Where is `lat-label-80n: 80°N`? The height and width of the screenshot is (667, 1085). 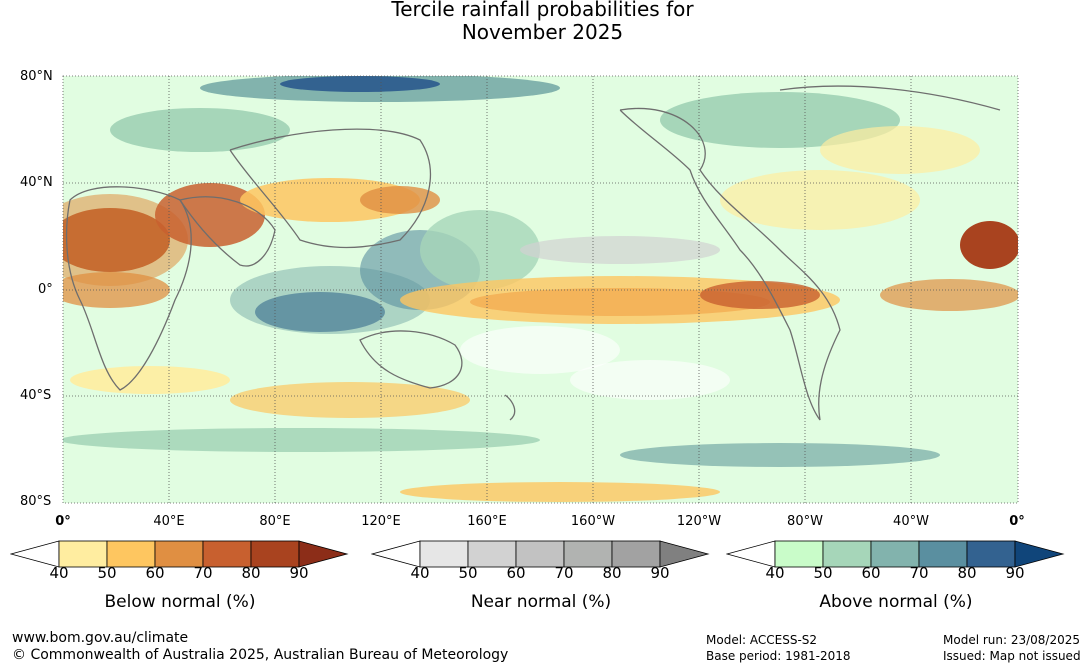 lat-label-80n: 80°N is located at coordinates (36, 76).